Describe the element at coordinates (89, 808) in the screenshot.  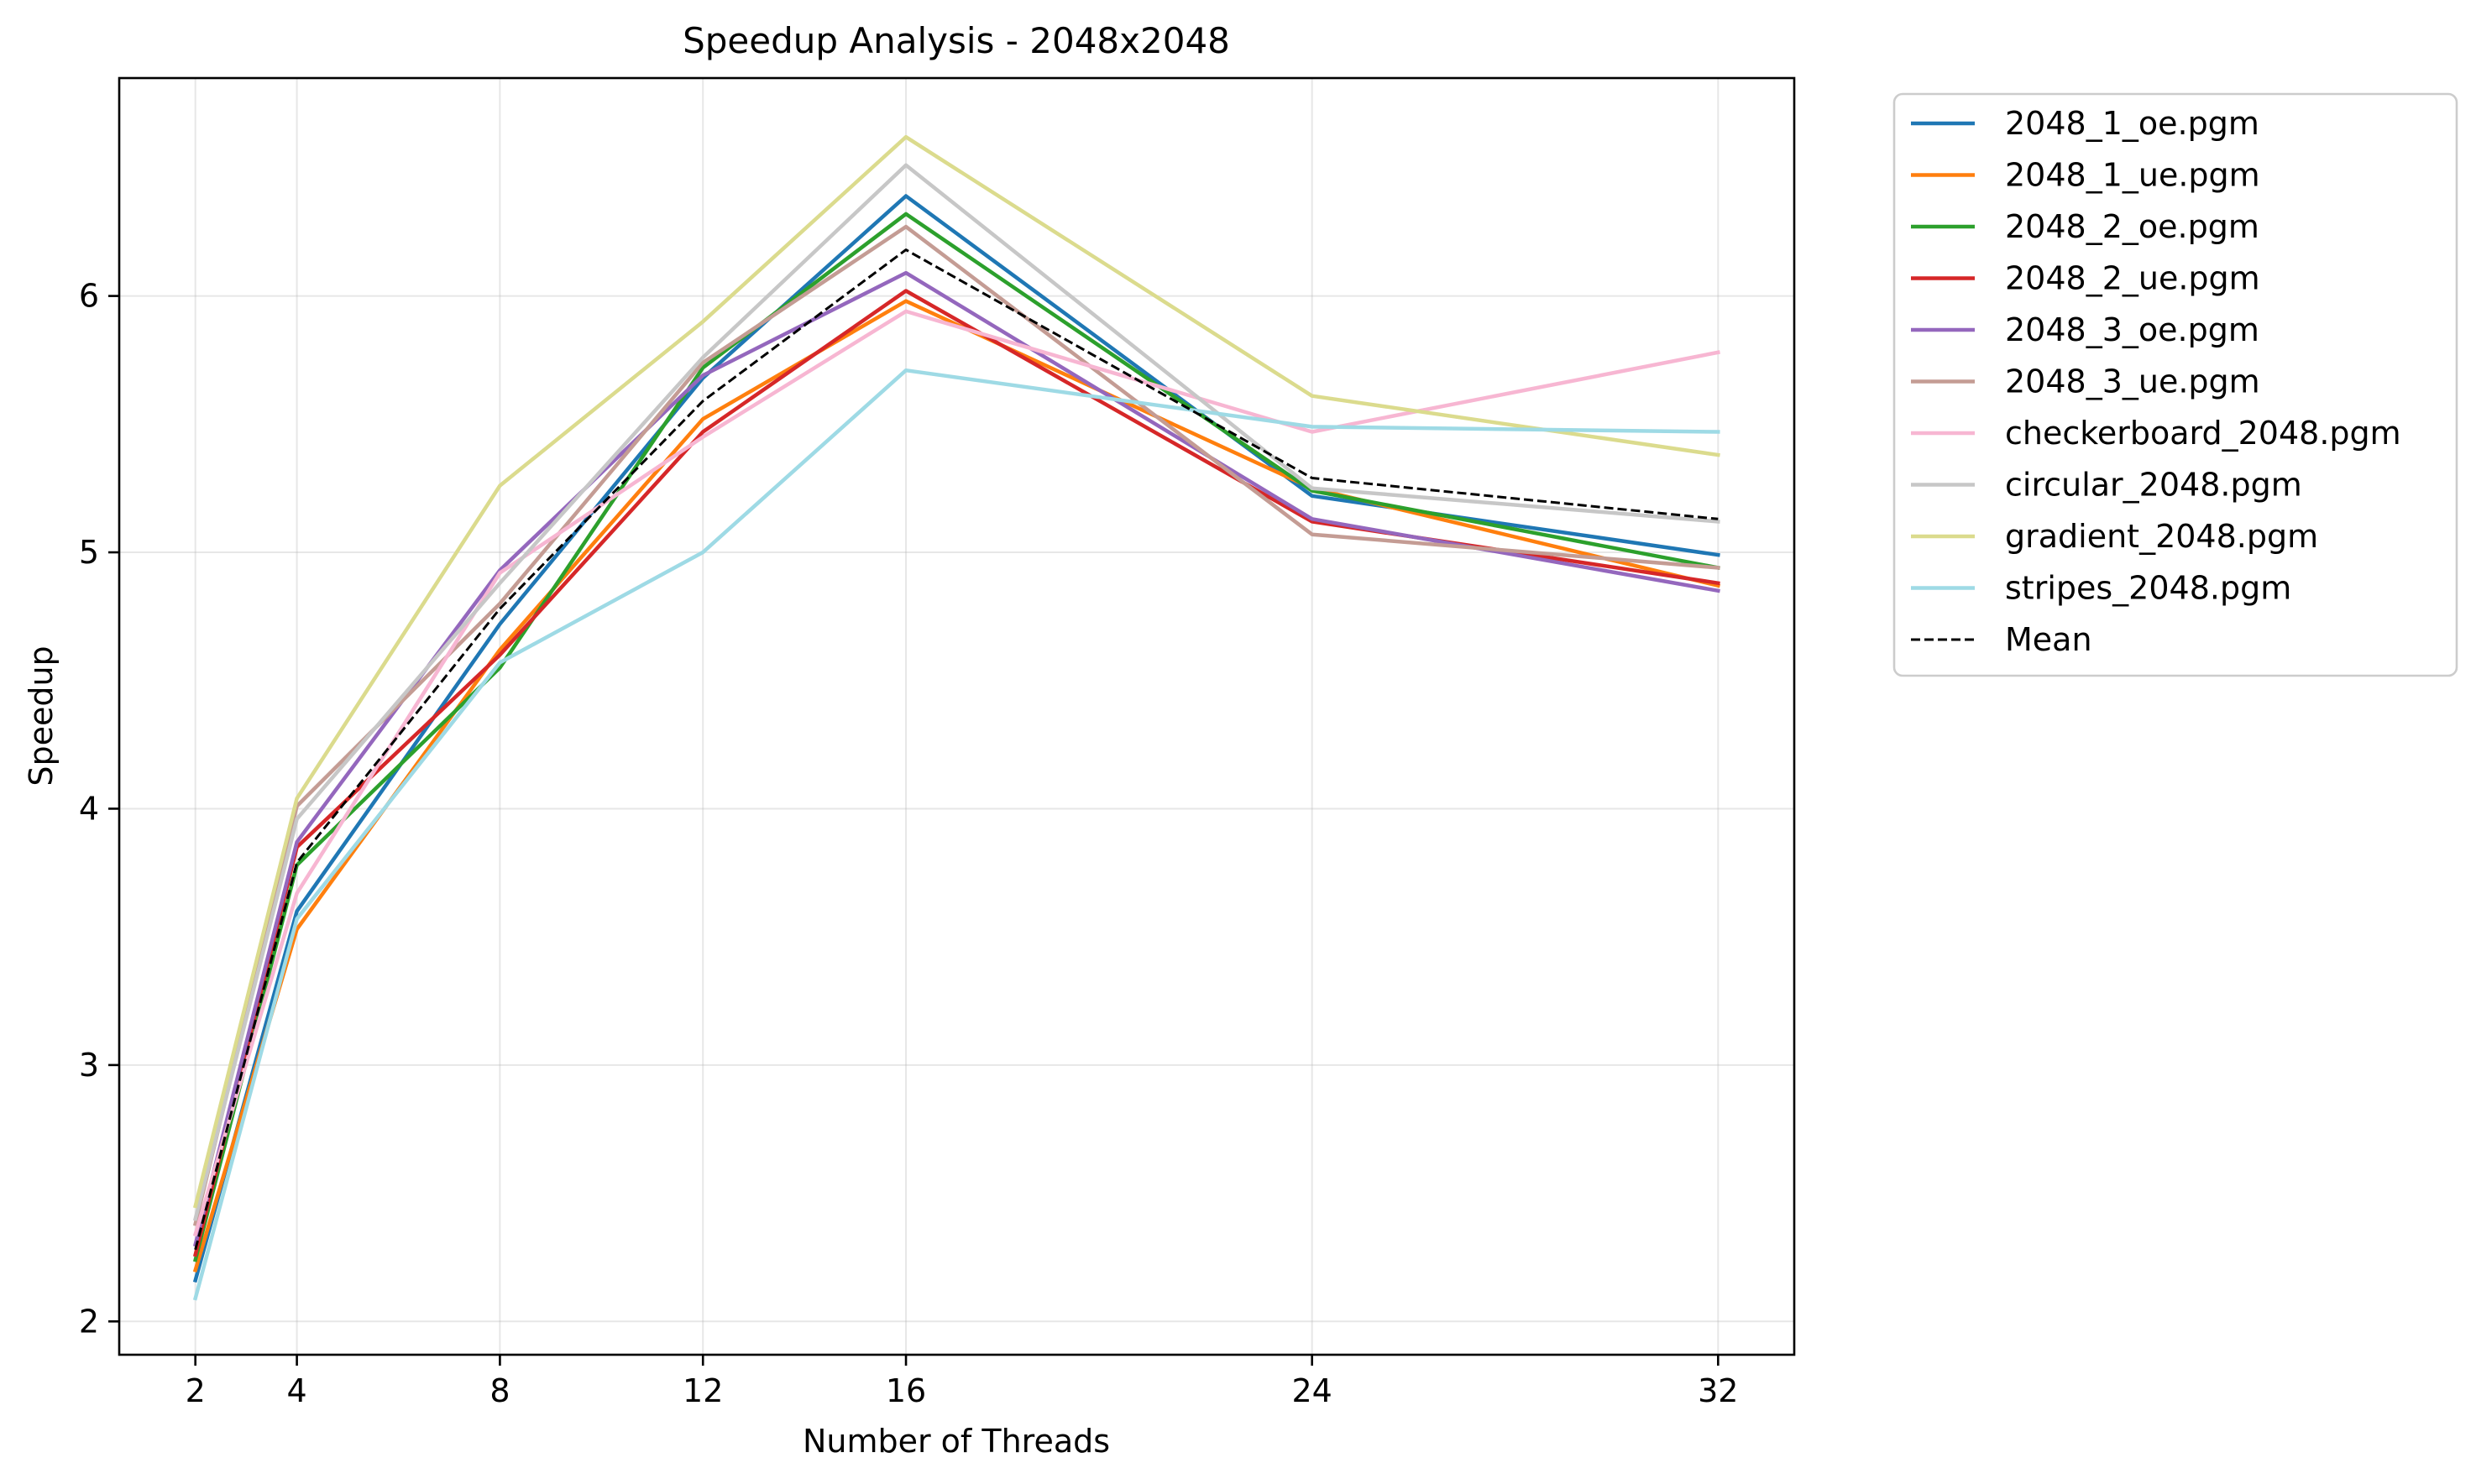
I see `y-tick-label: 4` at that location.